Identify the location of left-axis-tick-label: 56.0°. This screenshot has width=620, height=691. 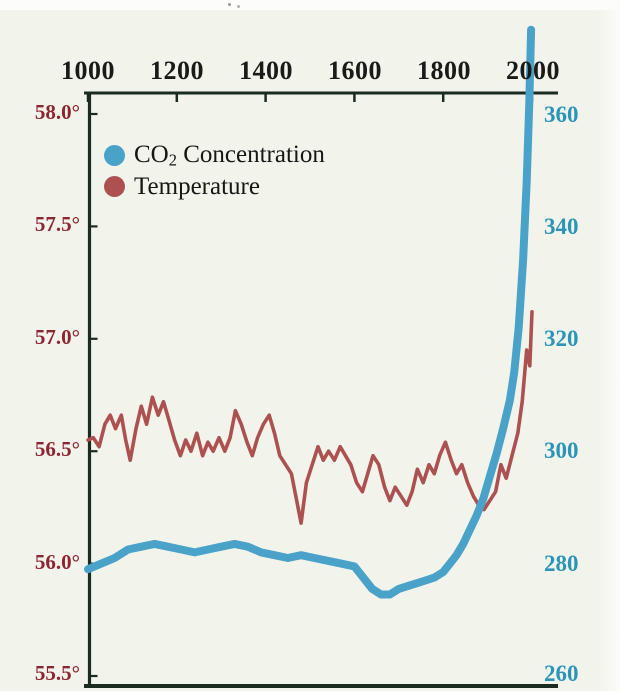
(57, 562).